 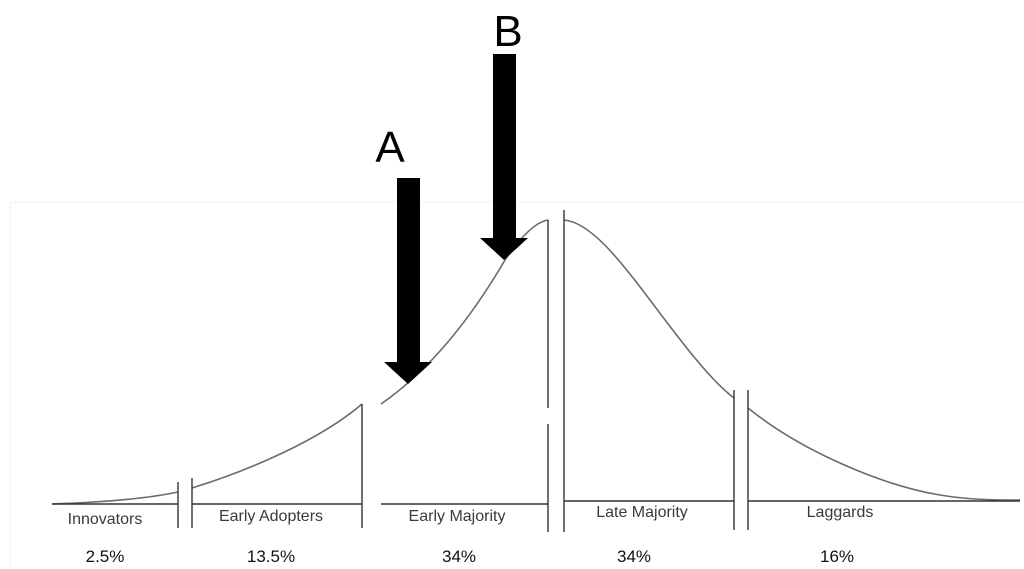 What do you see at coordinates (105, 519) in the screenshot?
I see `segment-label-innovators: Innovators` at bounding box center [105, 519].